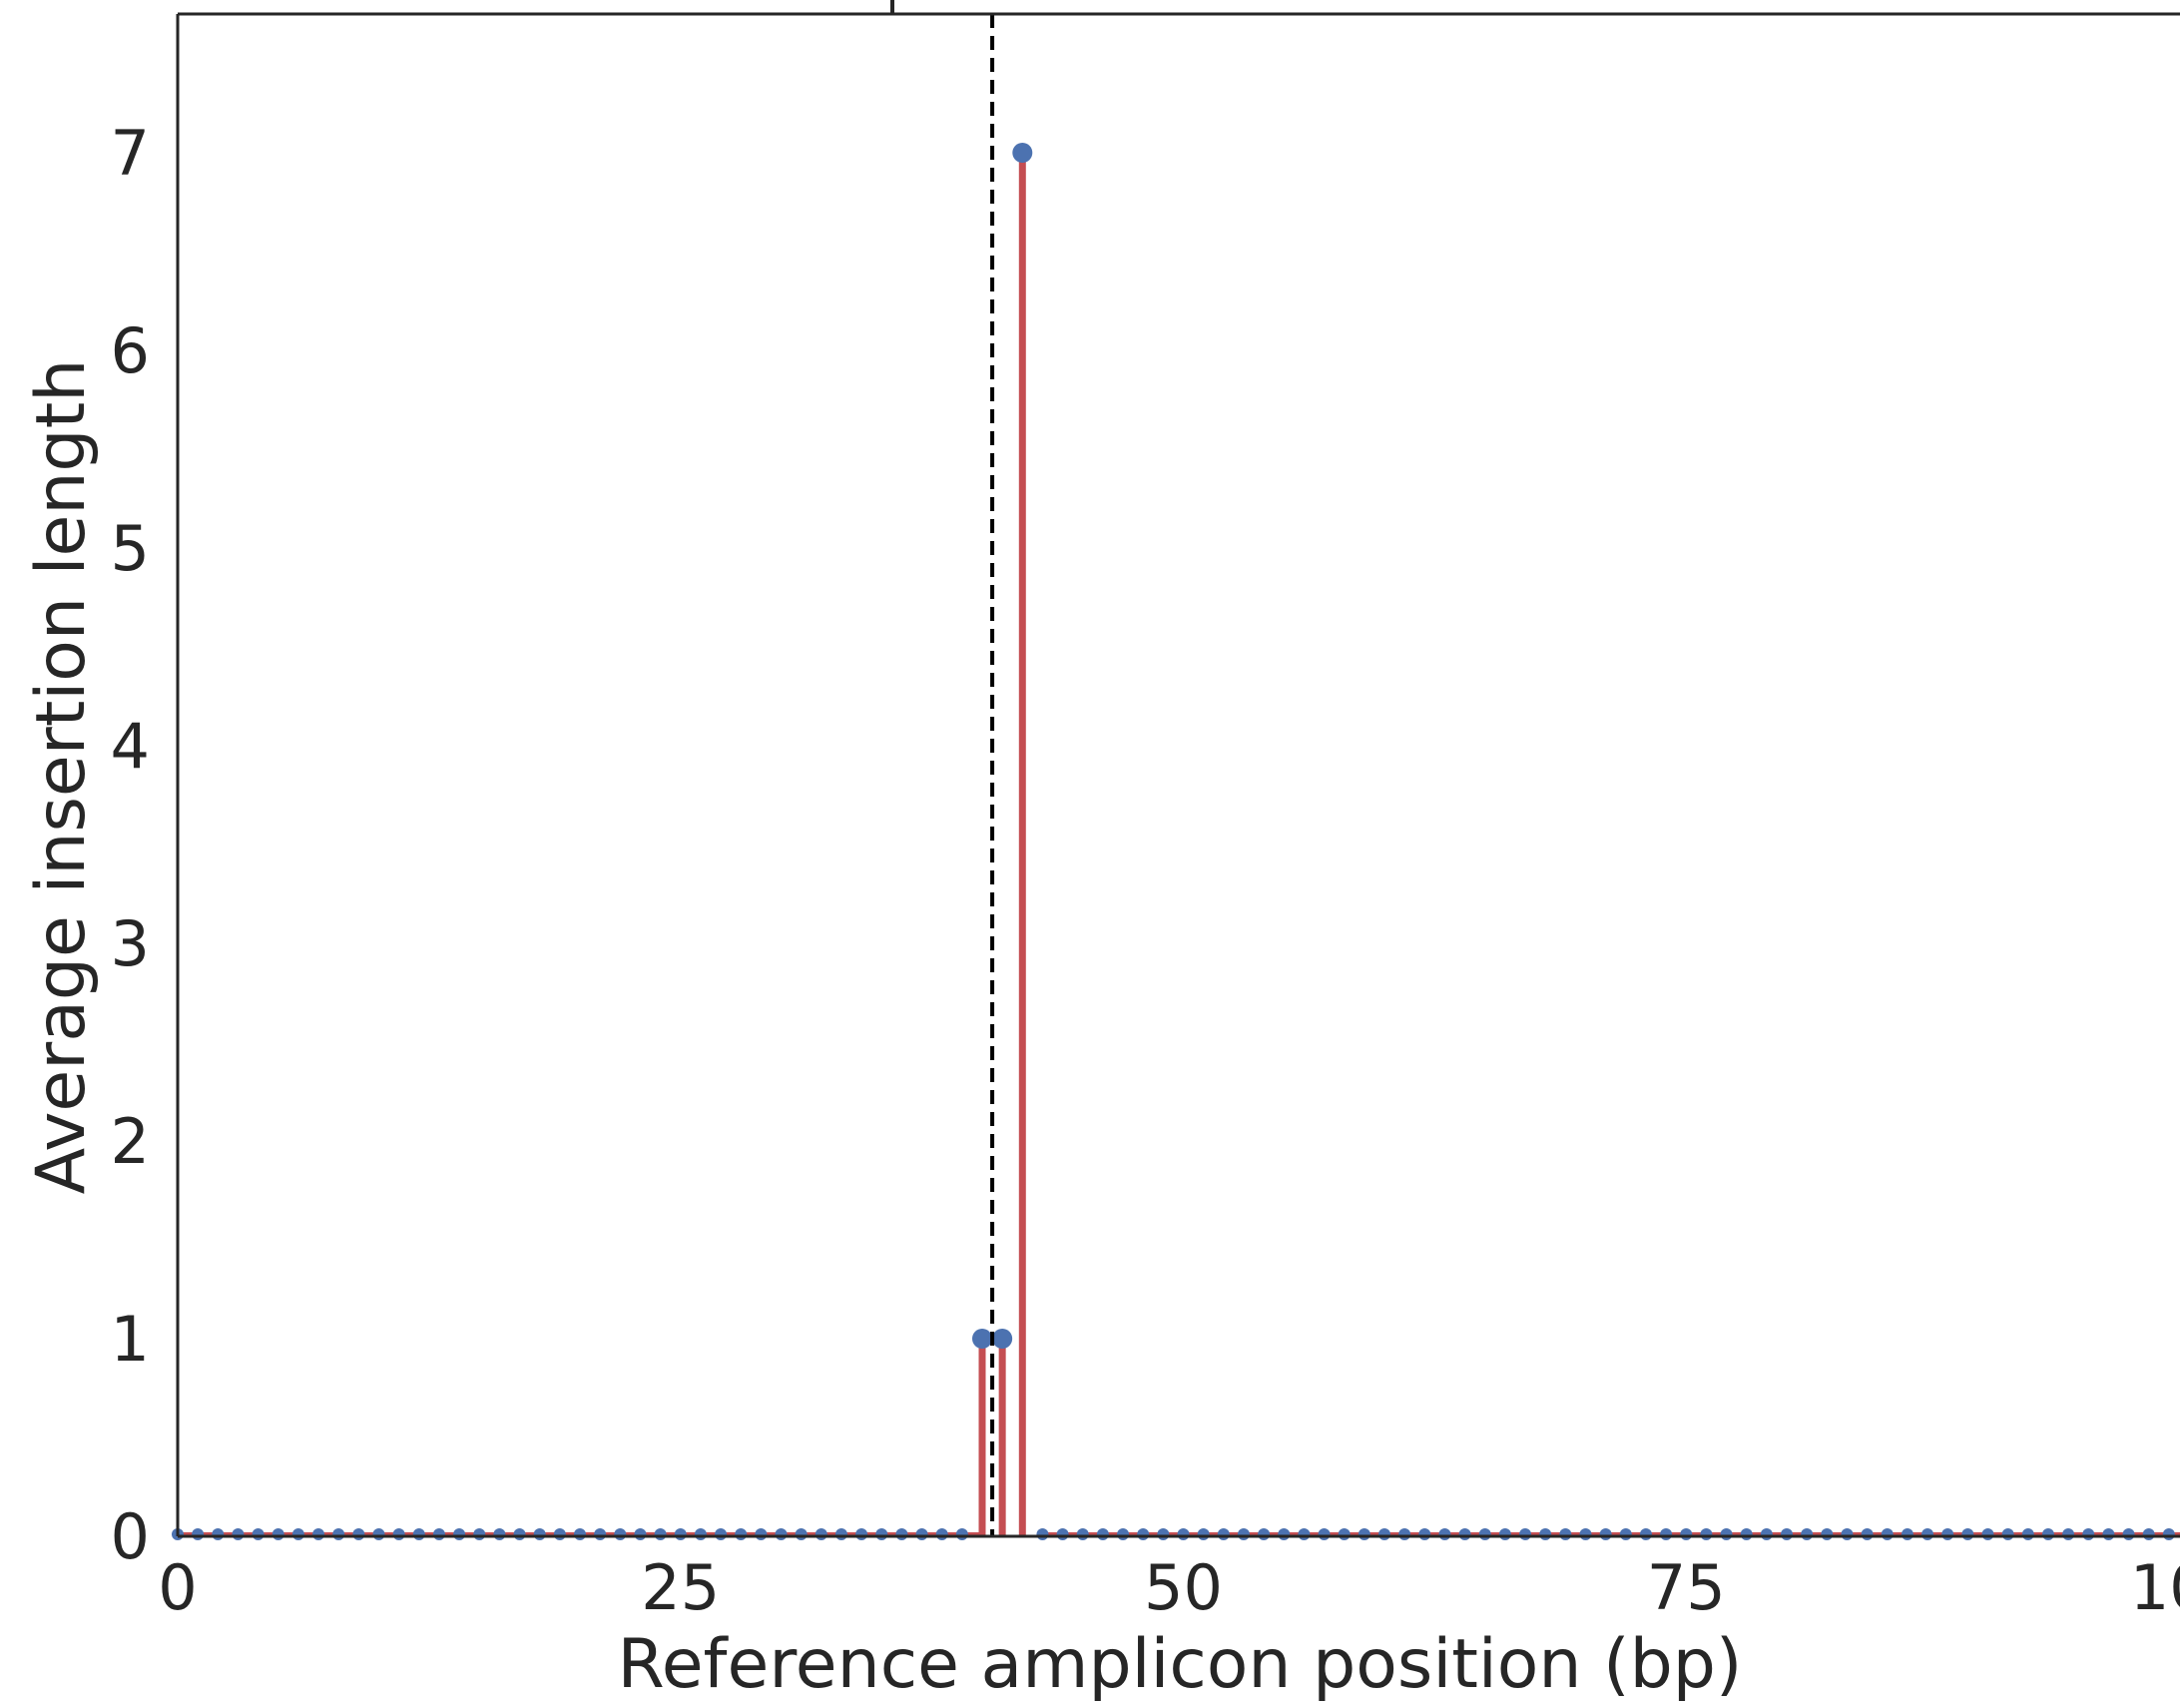 The width and height of the screenshot is (2180, 1708). I want to click on x-tick-label: 0, so click(177, 1587).